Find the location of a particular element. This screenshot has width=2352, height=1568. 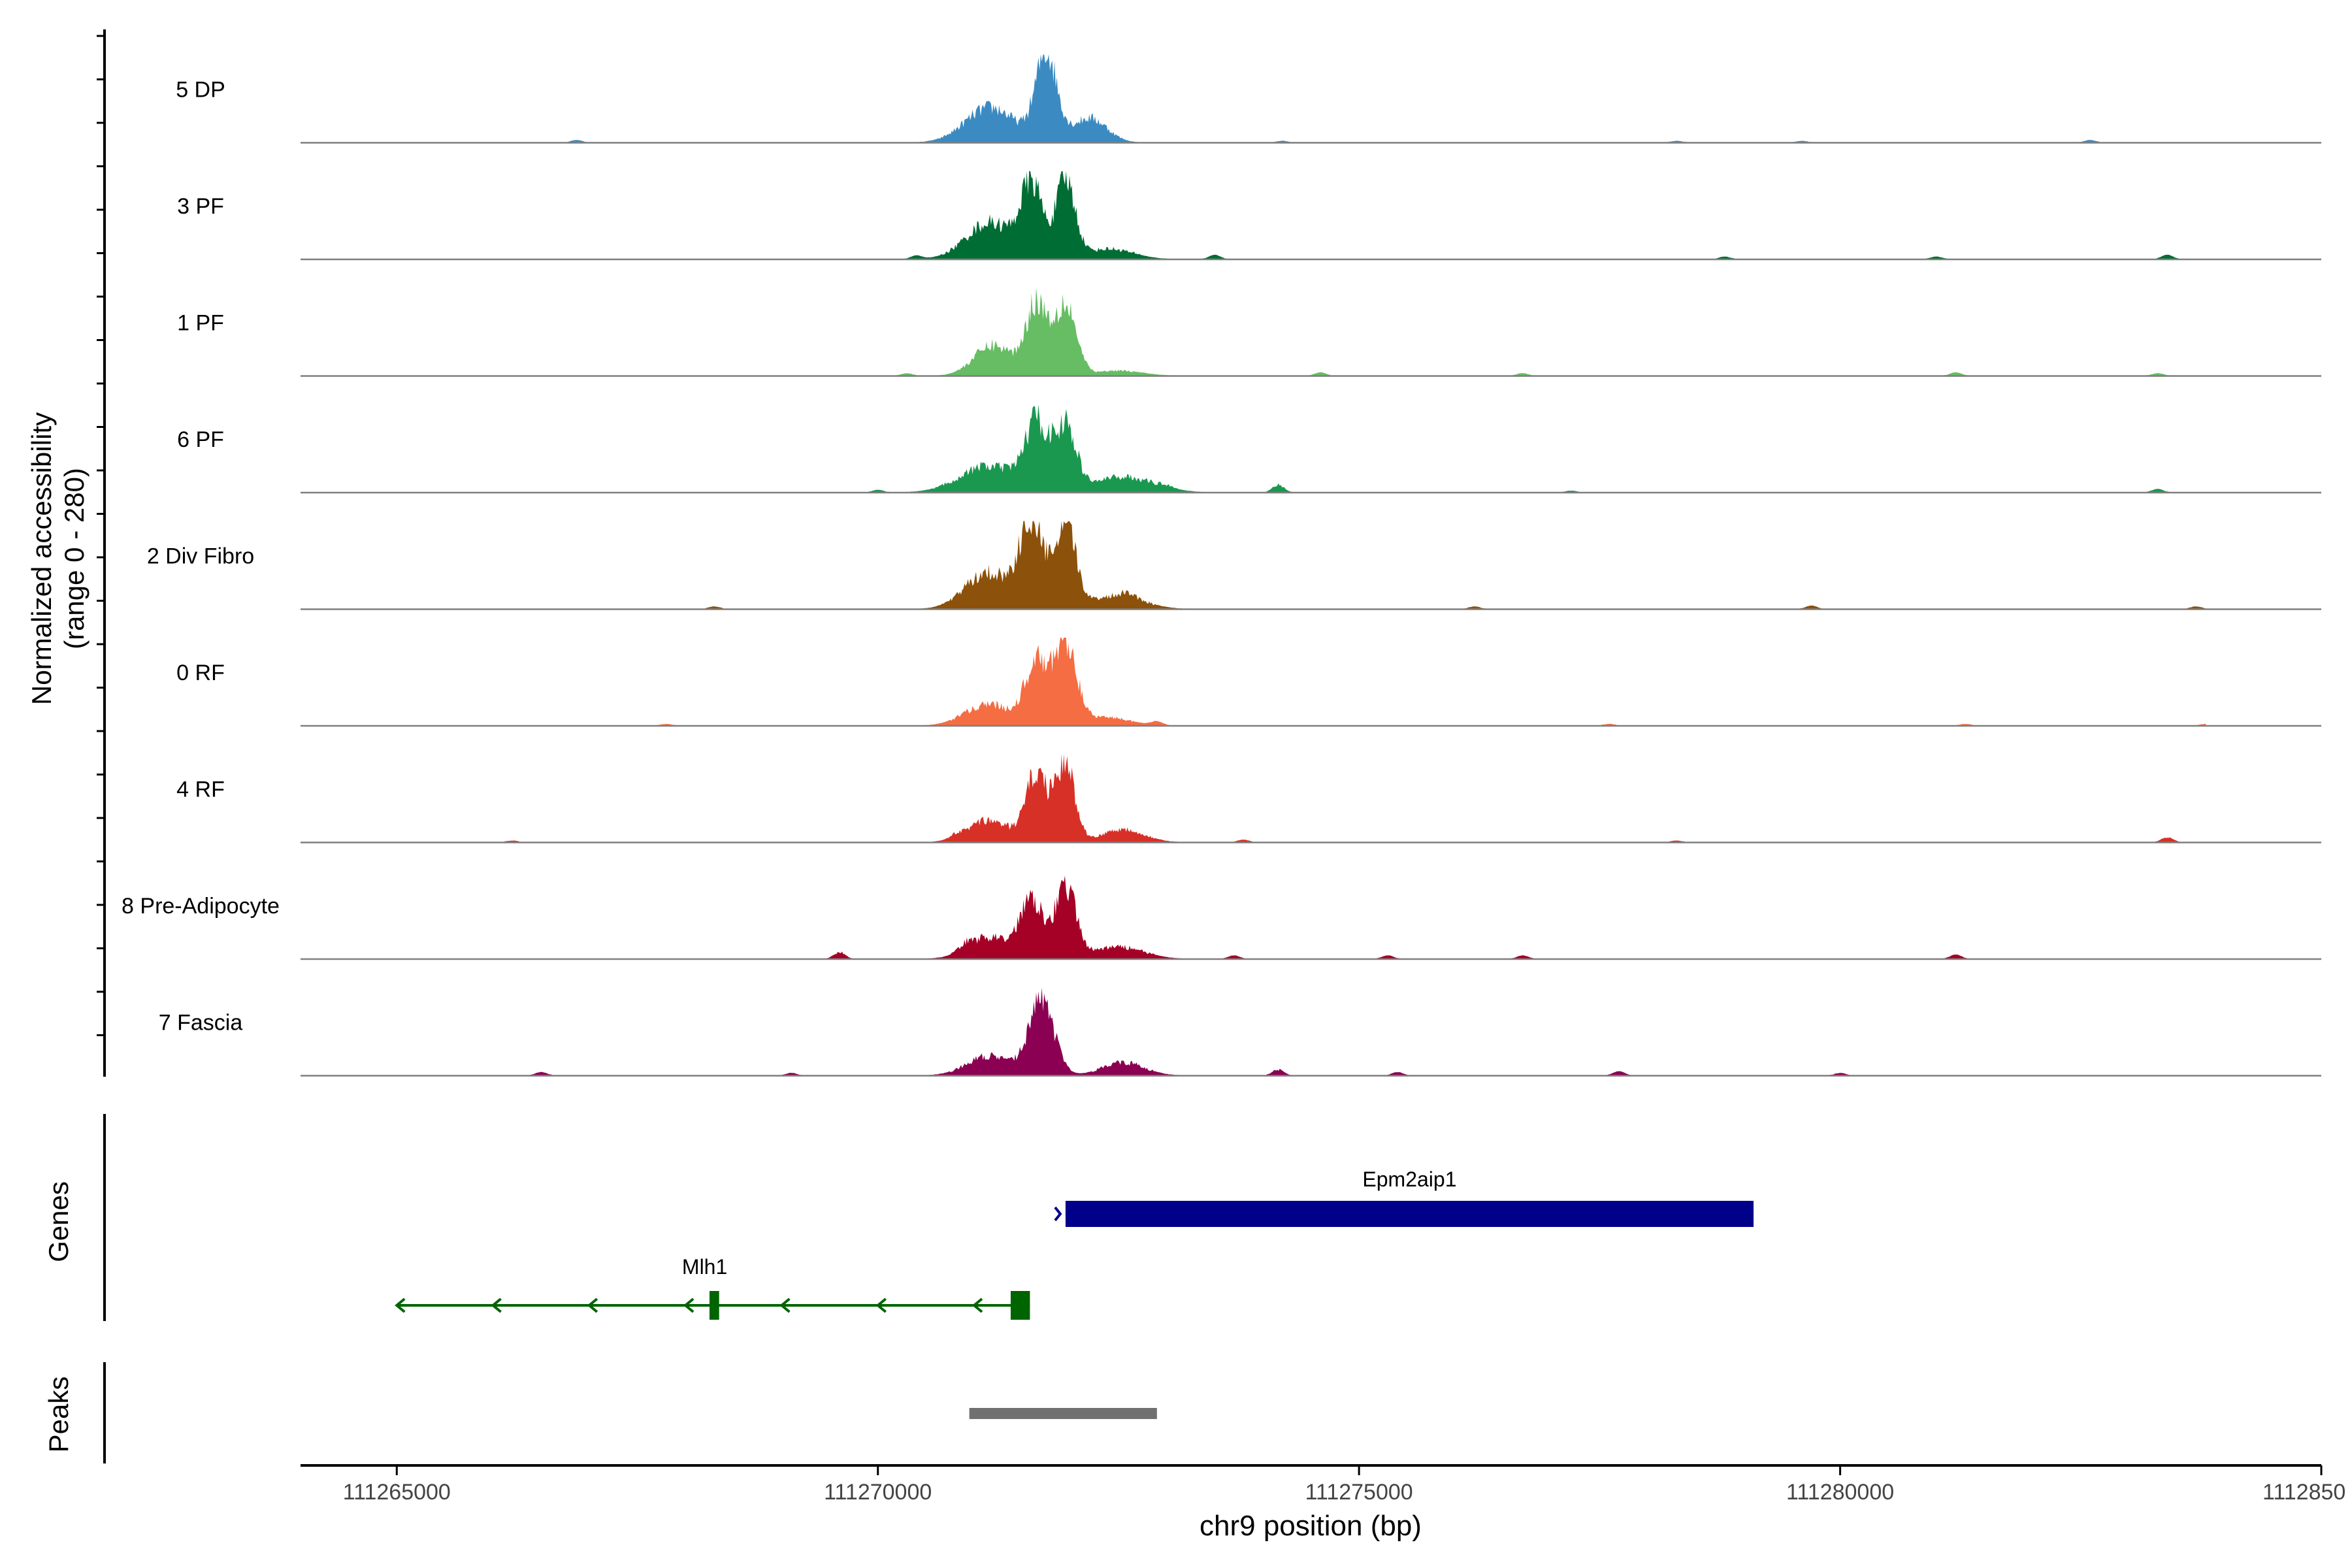

x-axis-title: chr9 position (bp) is located at coordinates (1311, 1526).